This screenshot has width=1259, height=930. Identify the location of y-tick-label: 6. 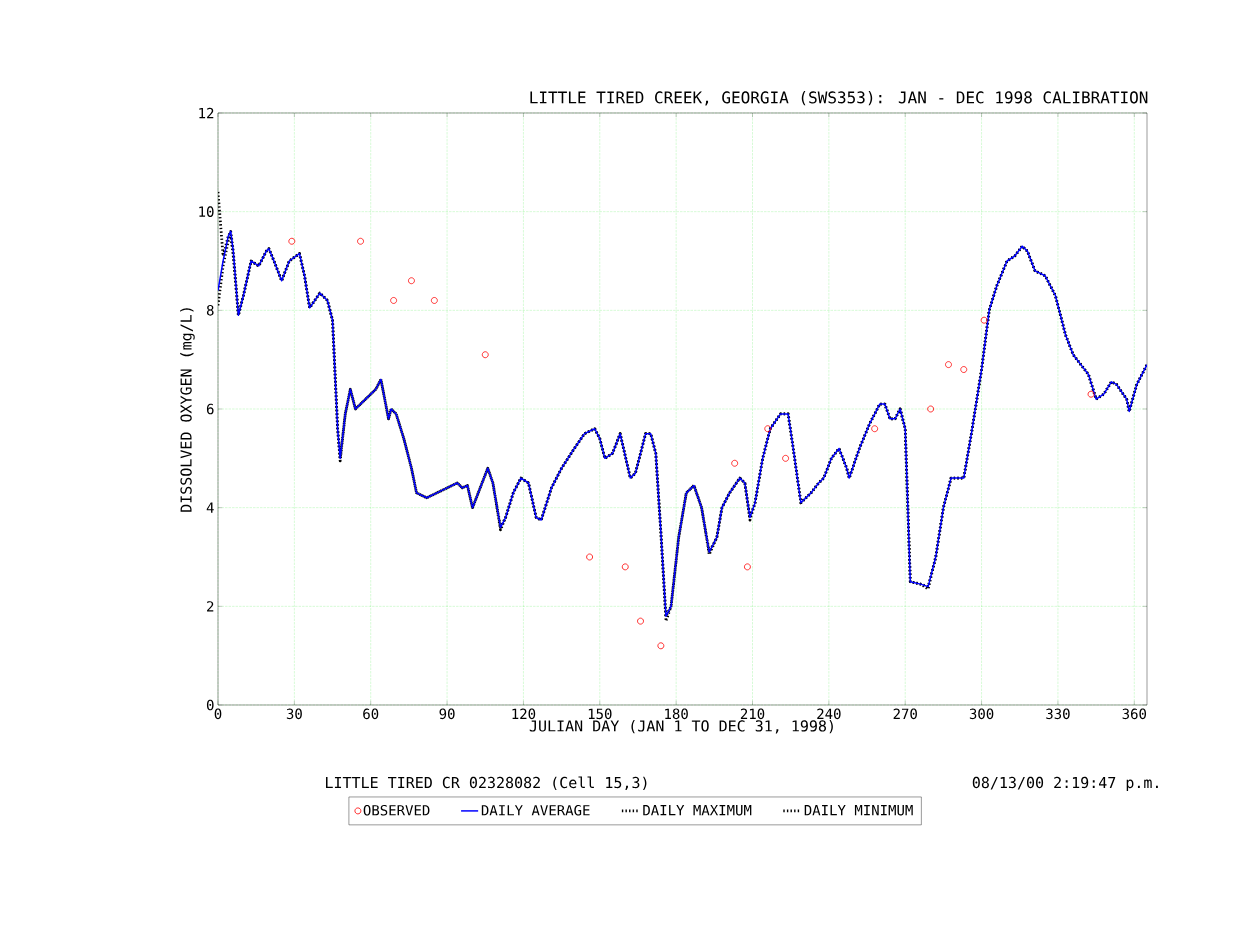
(210, 409).